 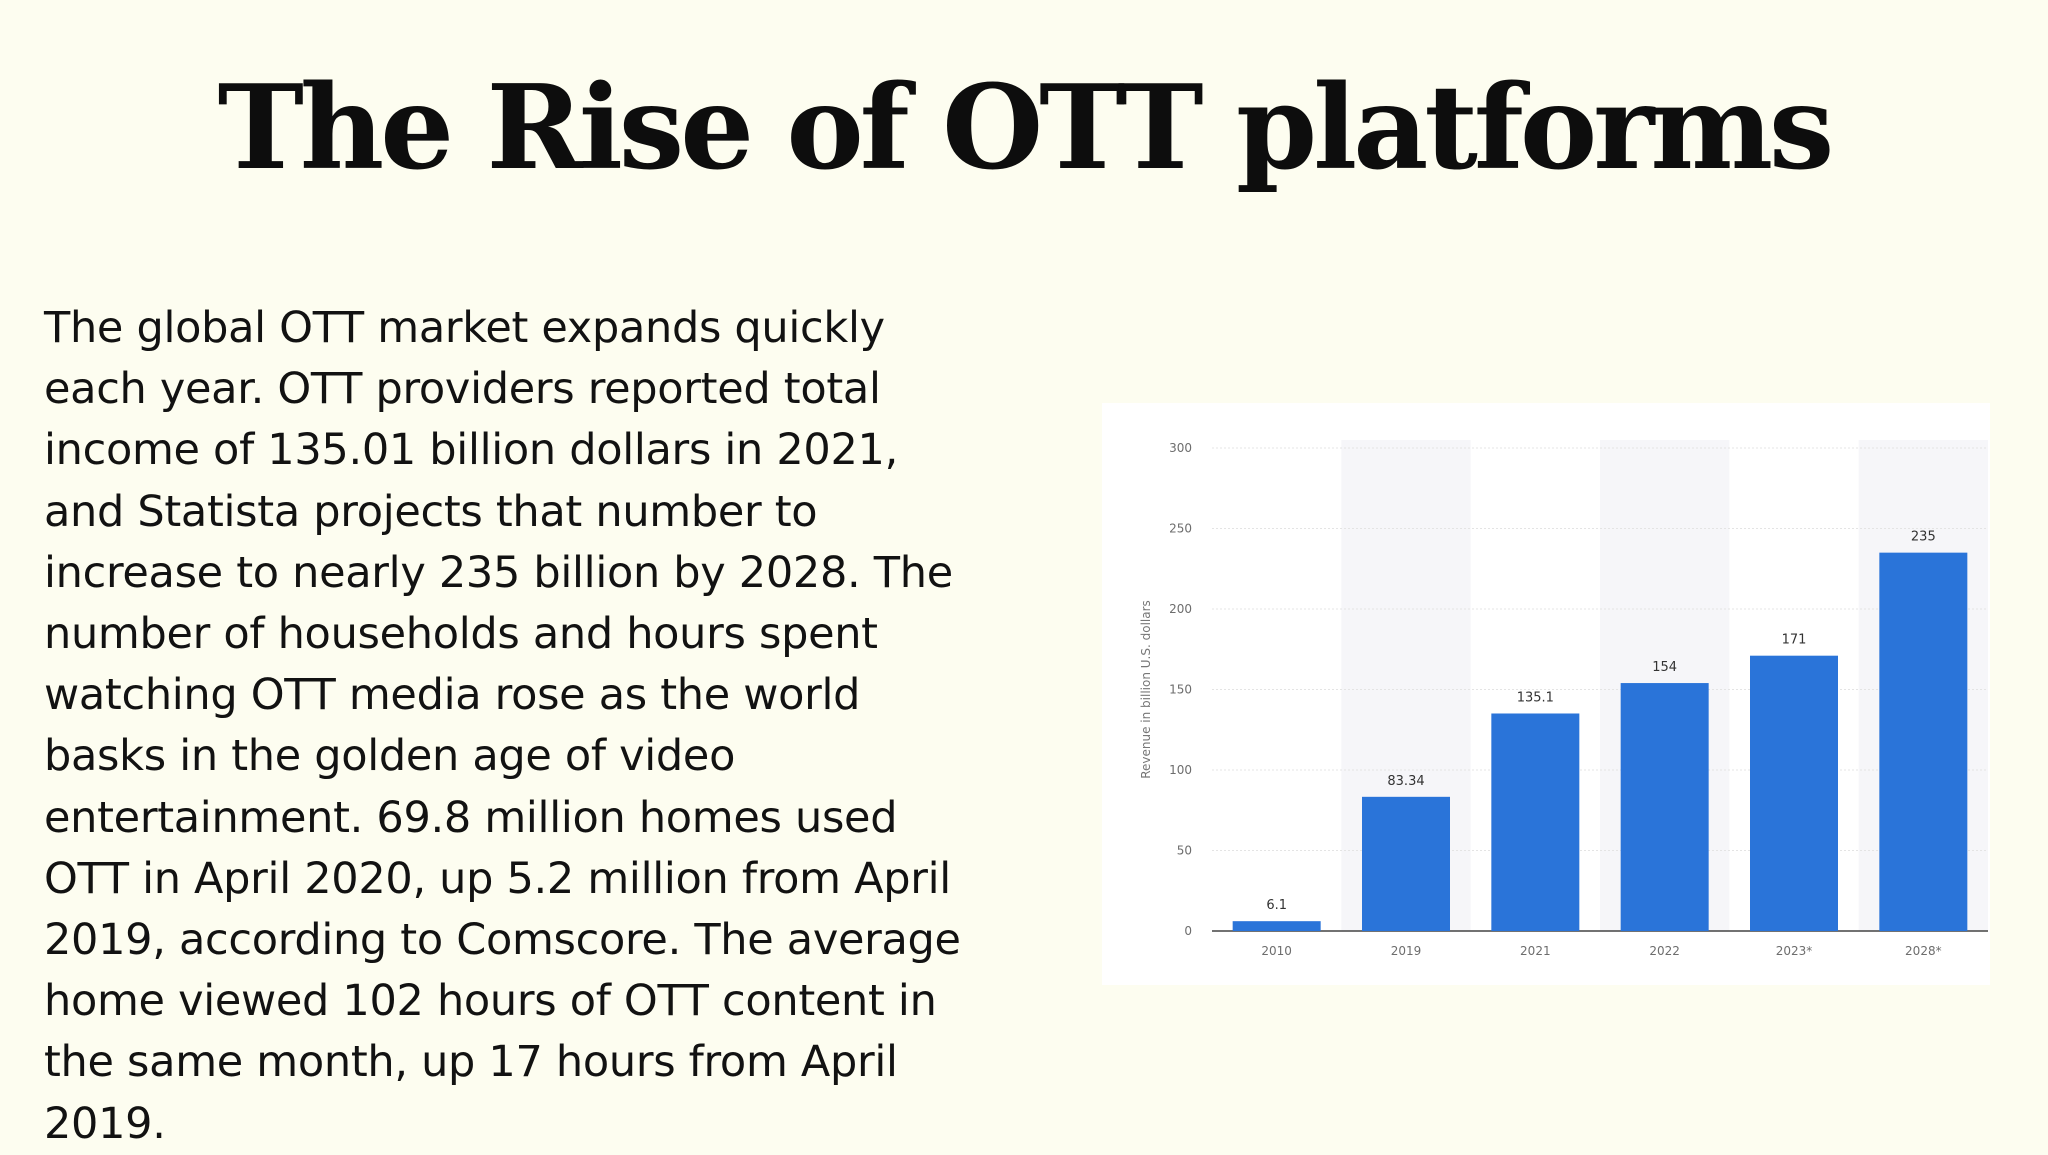 What do you see at coordinates (1535, 951) in the screenshot?
I see `x-tick-label: 2021` at bounding box center [1535, 951].